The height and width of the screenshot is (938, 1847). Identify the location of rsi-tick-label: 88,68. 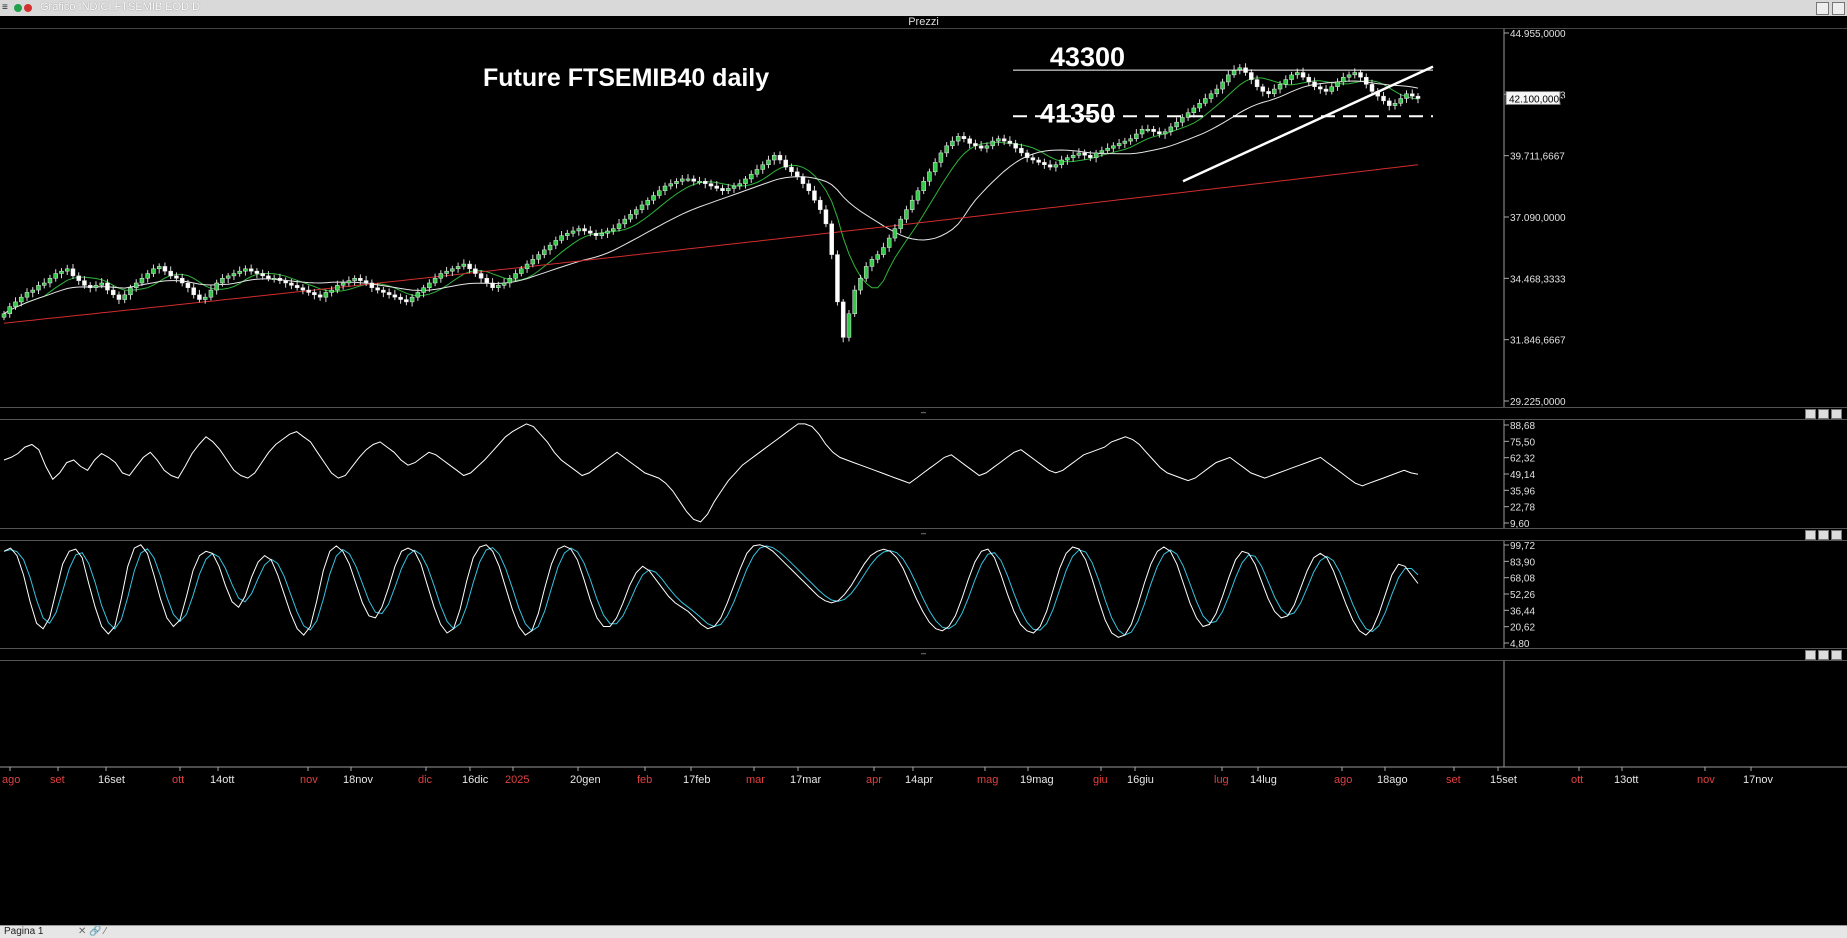
(1522, 426).